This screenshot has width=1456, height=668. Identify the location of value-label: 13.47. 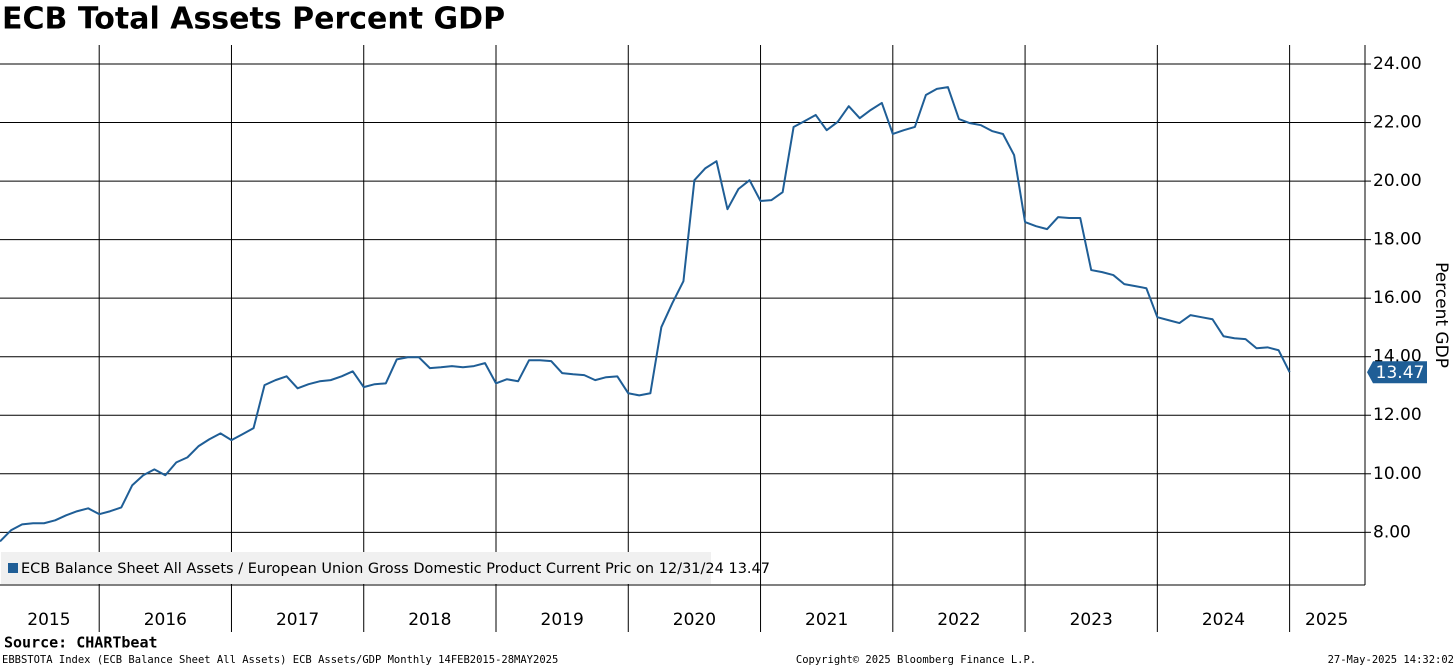
(1400, 373).